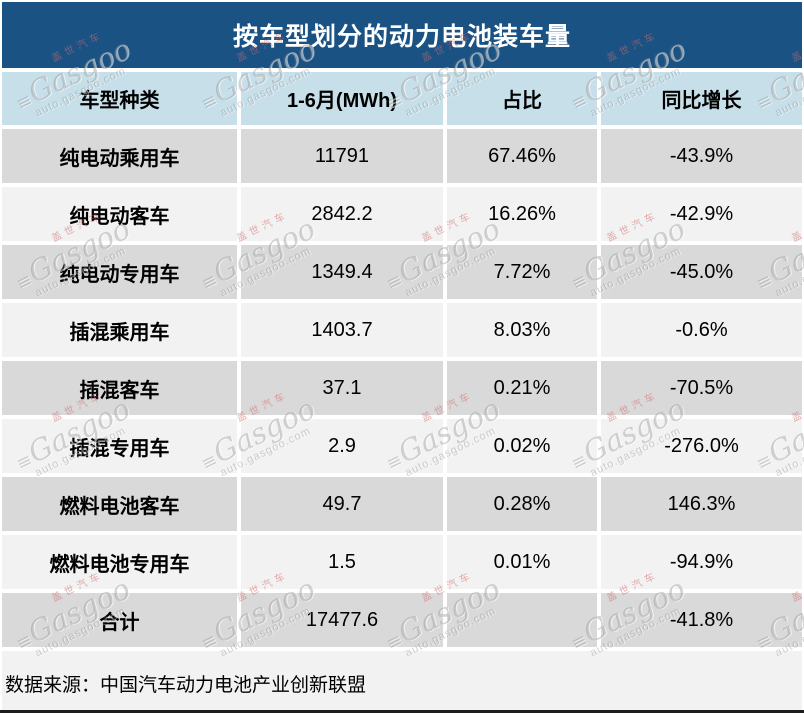 Image resolution: width=804 pixels, height=717 pixels. Describe the element at coordinates (522, 156) in the screenshot. I see `value-cell: 67.46%` at that location.